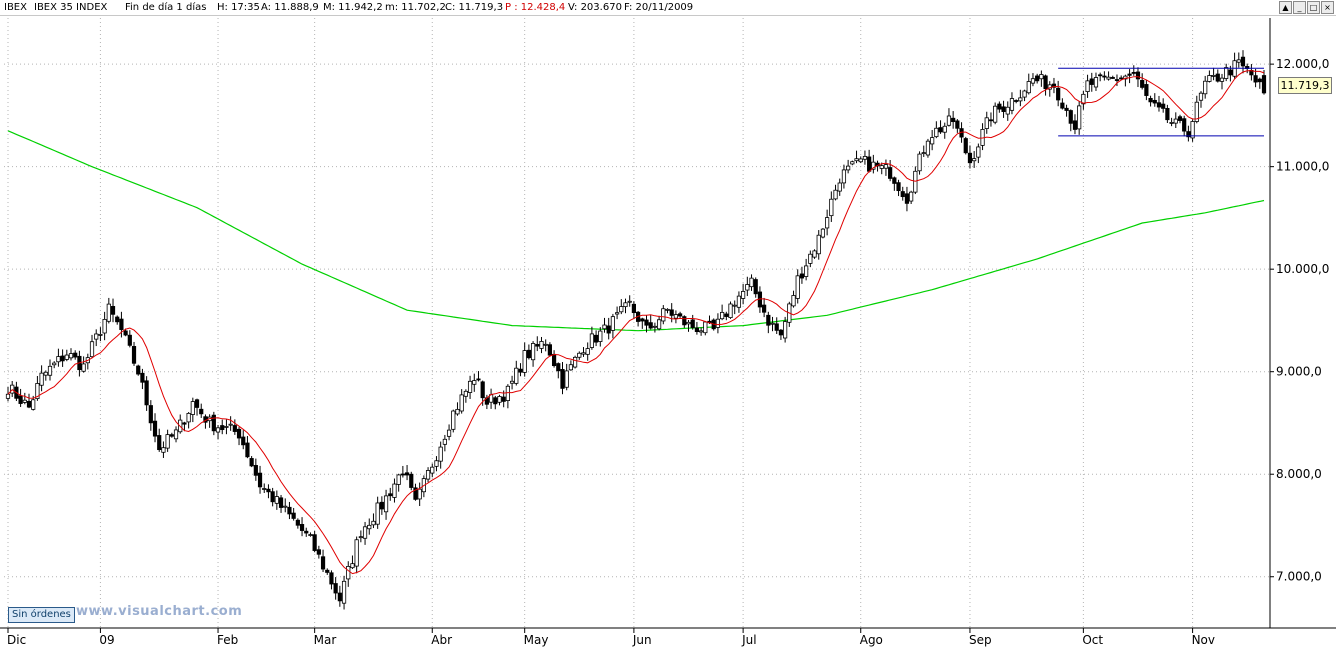 The height and width of the screenshot is (647, 1336). What do you see at coordinates (16, 640) in the screenshot?
I see `x-tick-label: Dic` at bounding box center [16, 640].